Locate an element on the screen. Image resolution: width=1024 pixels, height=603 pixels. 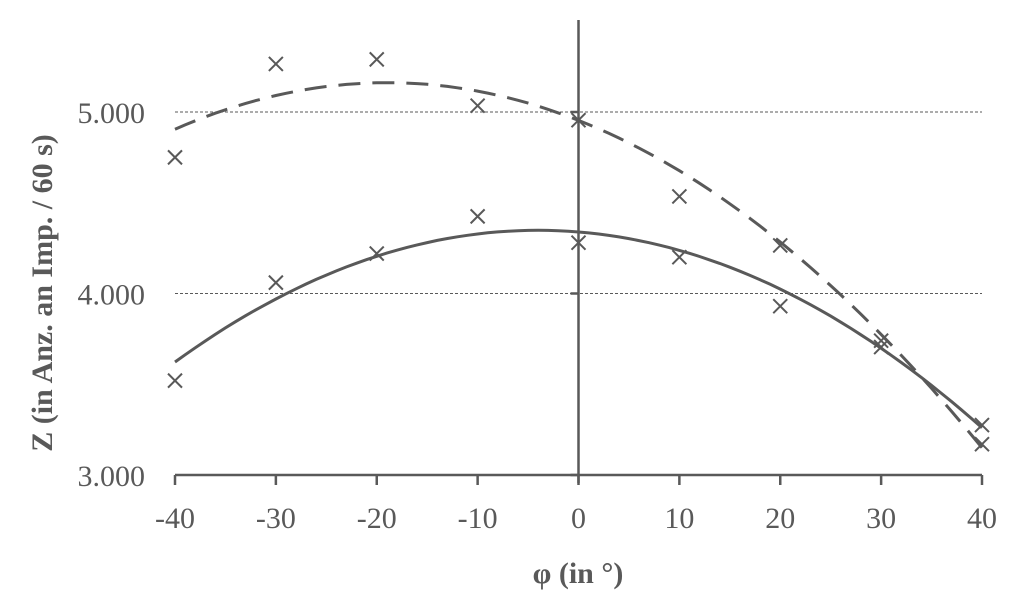
y-tick-label: 5.000 is located at coordinates (112, 113).